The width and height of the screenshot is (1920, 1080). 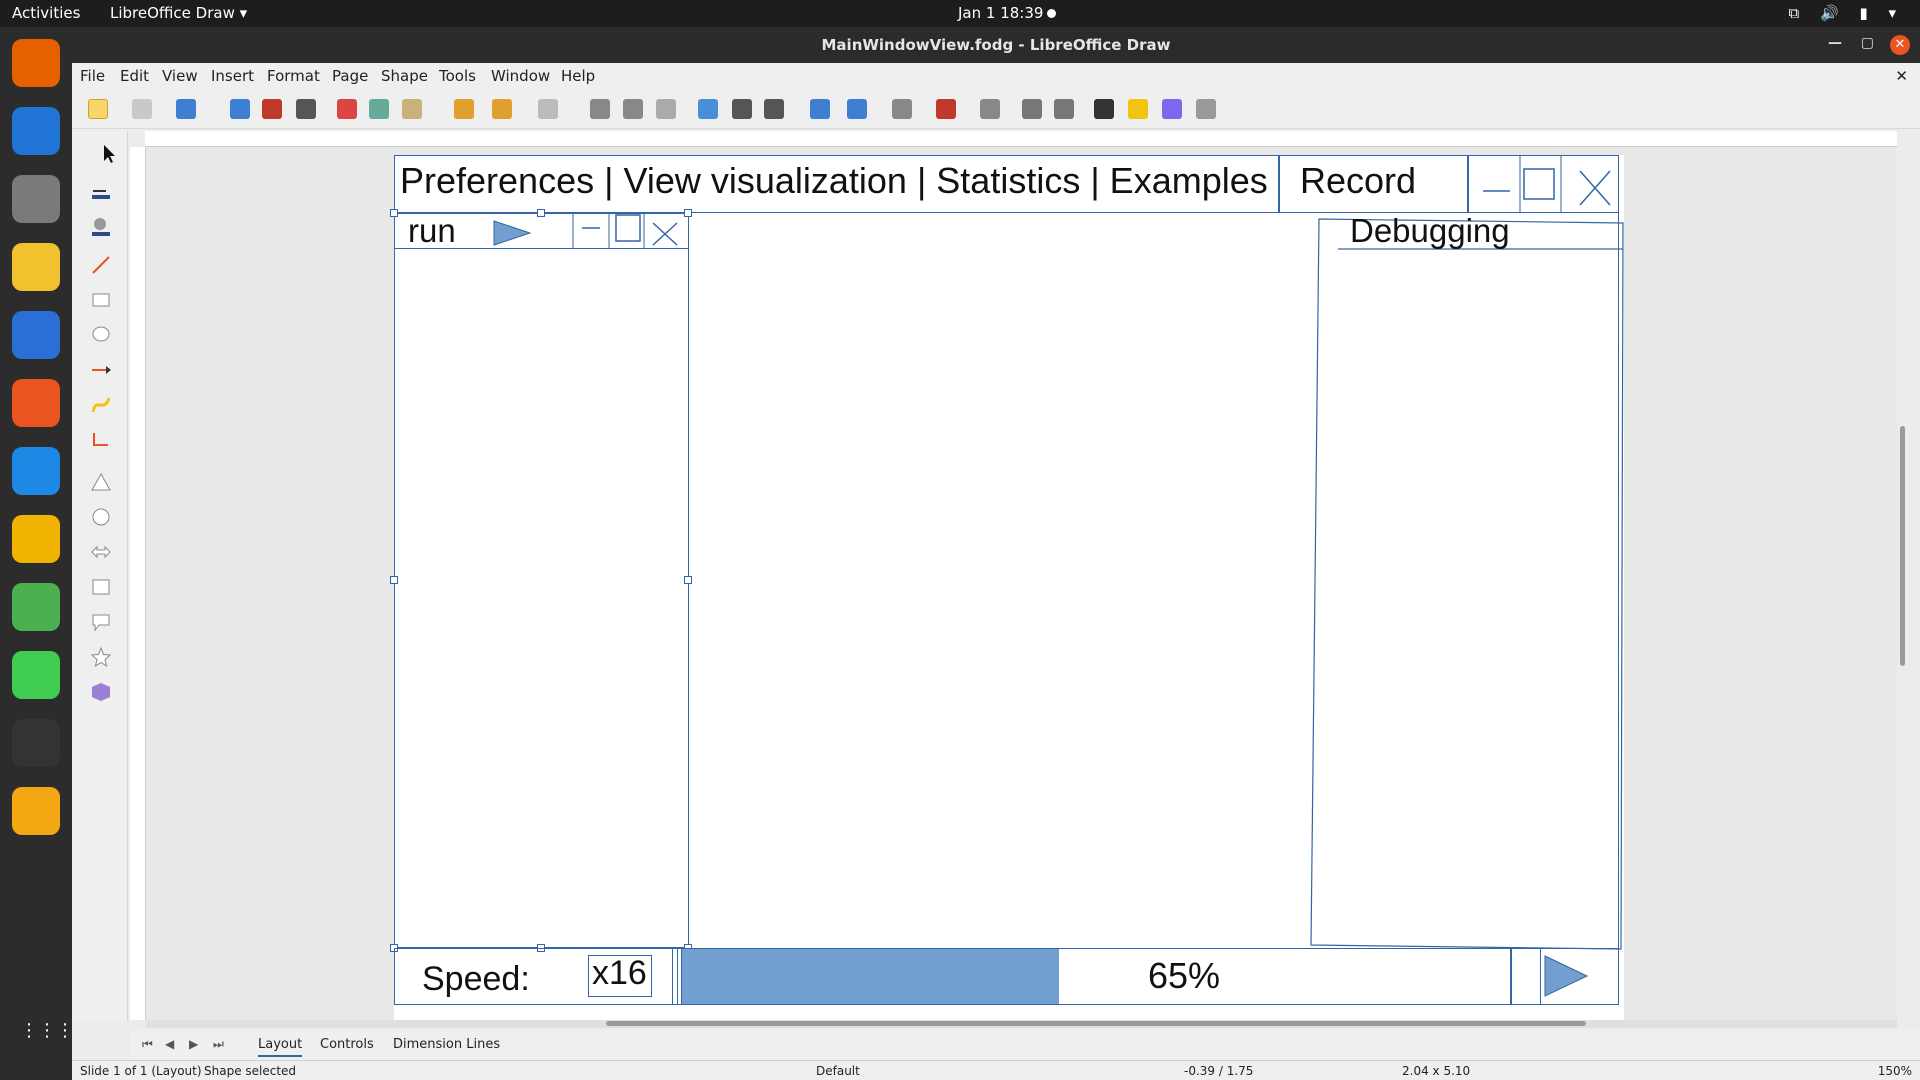 What do you see at coordinates (1206, 109) in the screenshot?
I see `show-draw-functions-icon` at bounding box center [1206, 109].